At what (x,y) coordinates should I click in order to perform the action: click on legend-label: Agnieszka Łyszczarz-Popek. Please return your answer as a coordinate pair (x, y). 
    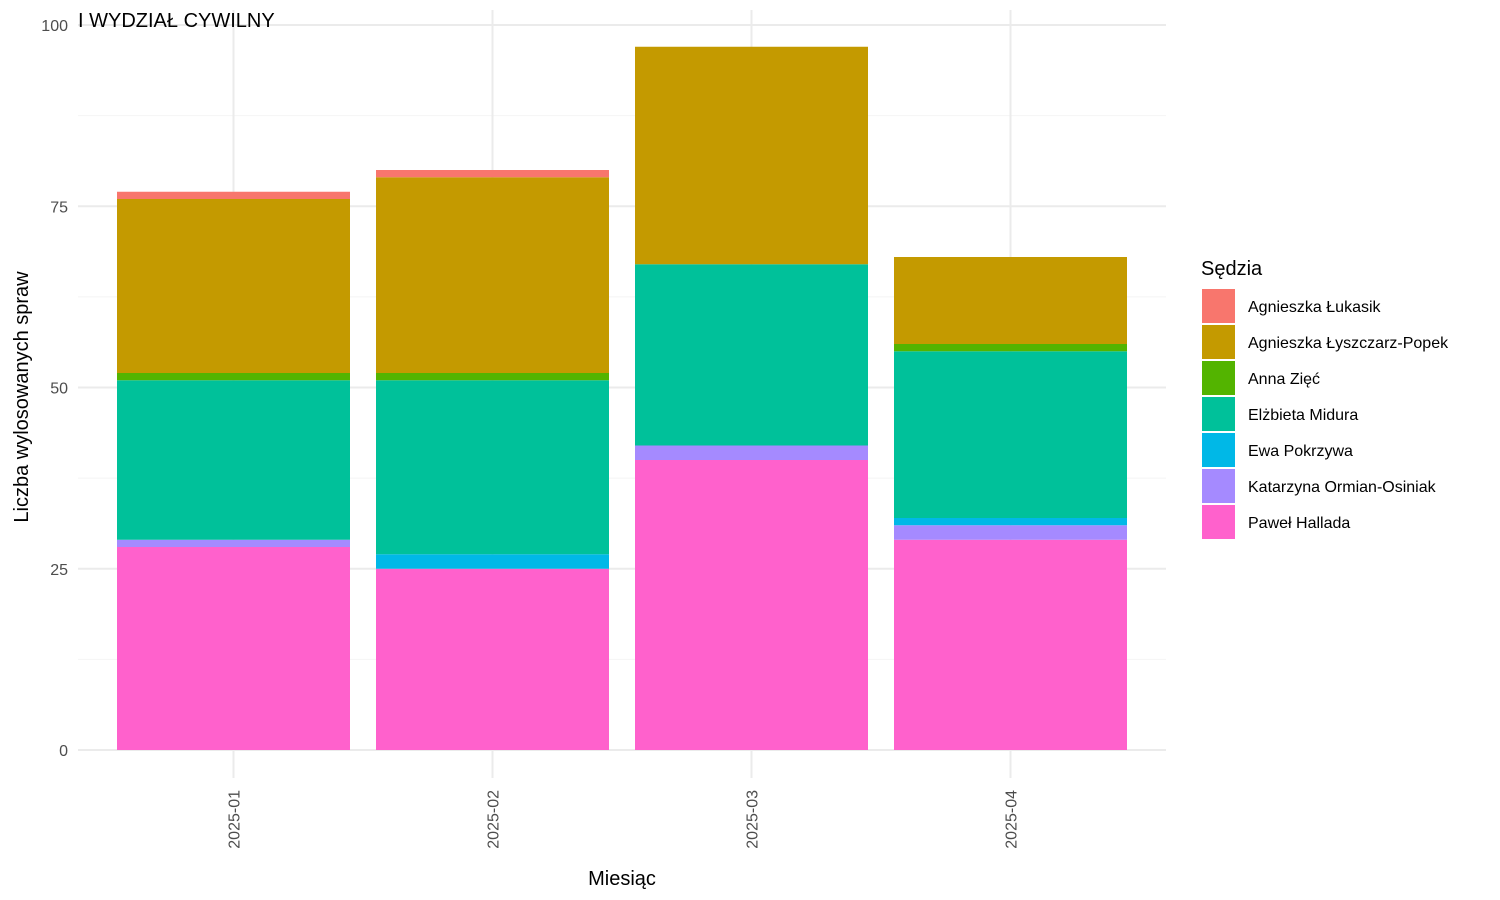
    Looking at the image, I should click on (1348, 343).